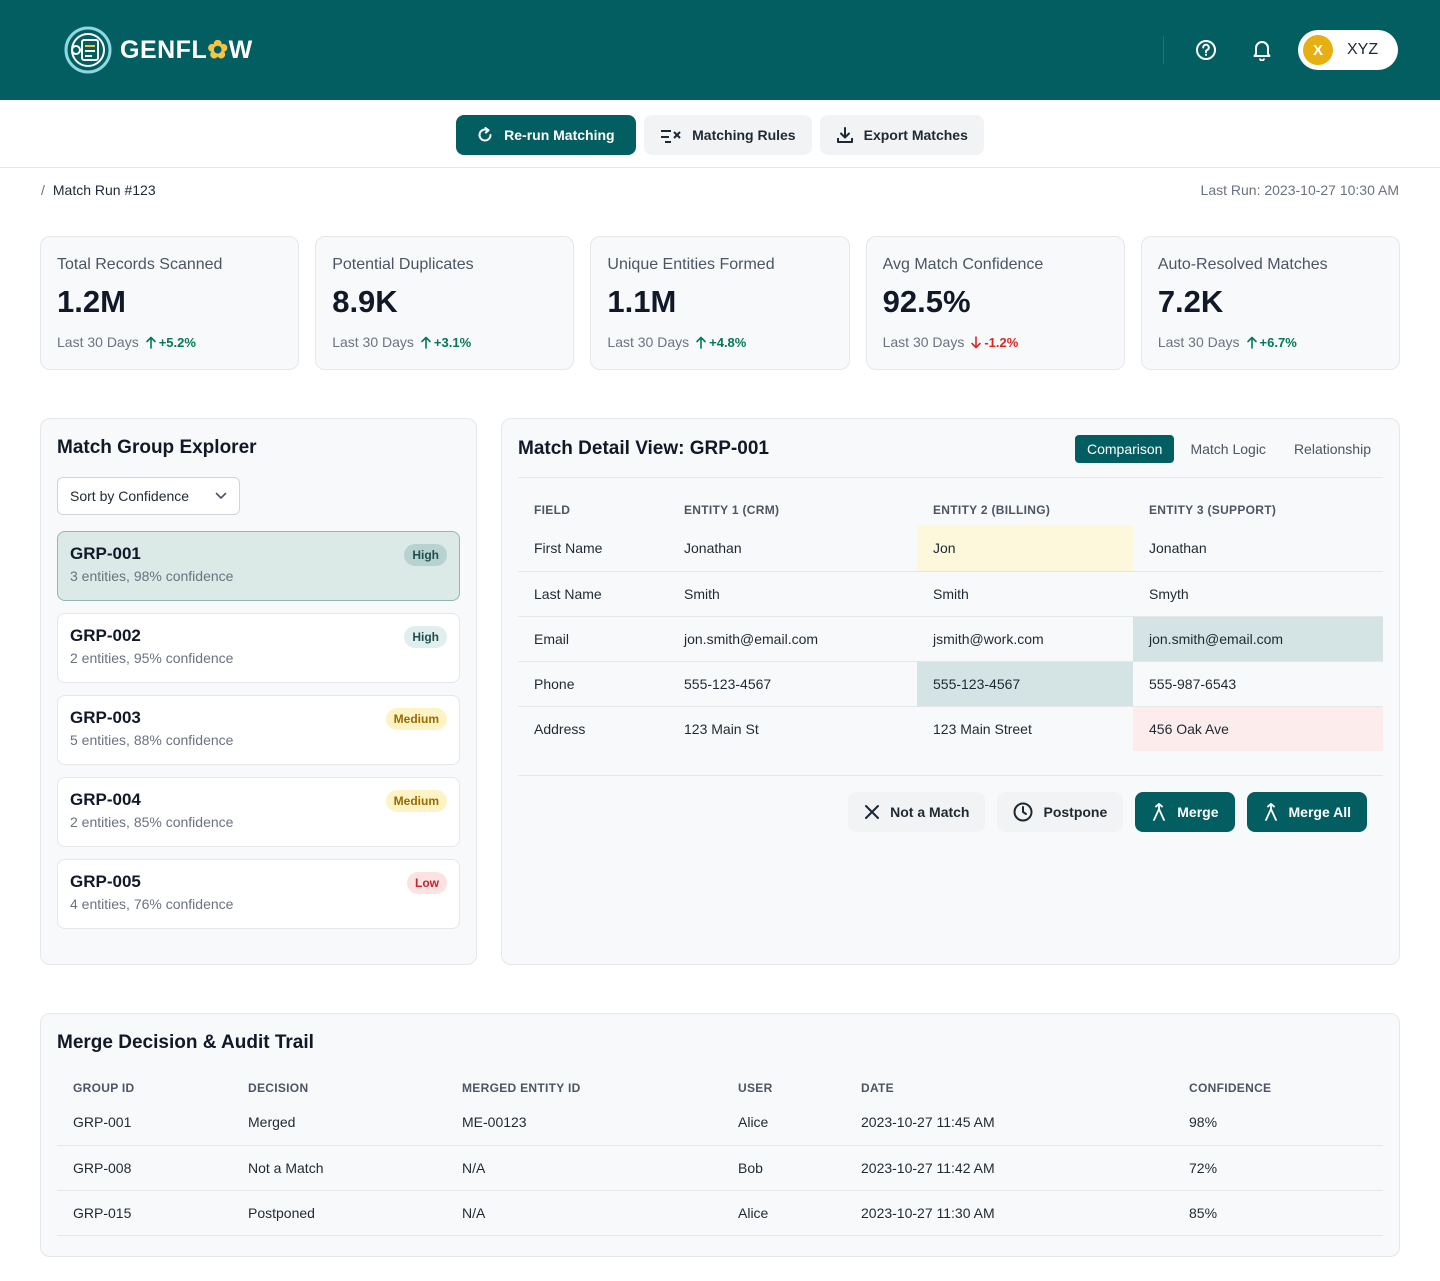 The height and width of the screenshot is (1281, 1440). Describe the element at coordinates (258, 566) in the screenshot. I see `match-group-item: GRP-001 3 entities, 98% confidence High` at that location.